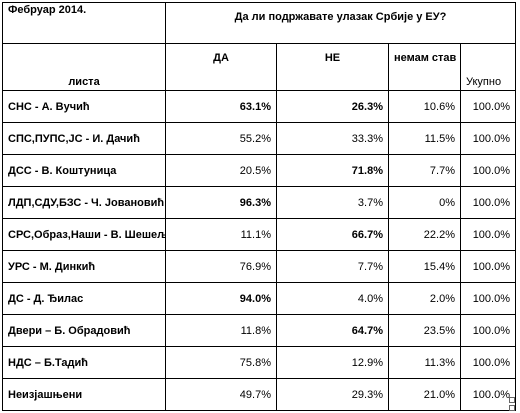 The width and height of the screenshot is (520, 413). I want to click on table-row: СНС - А. Вучић 63.1% 26.3% 10.6% 100.0%, so click(259, 106).